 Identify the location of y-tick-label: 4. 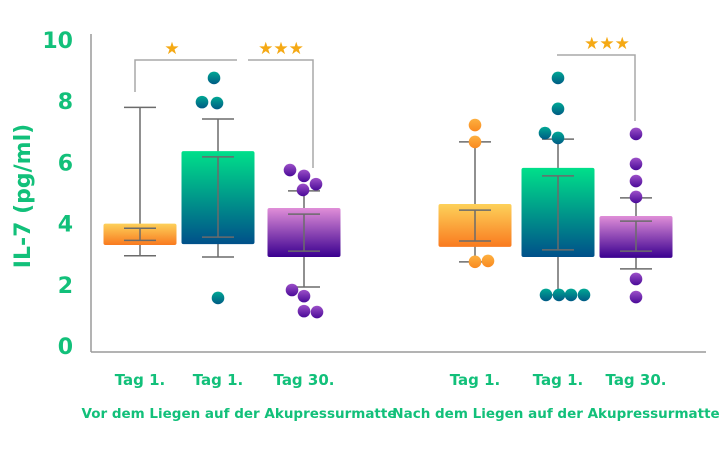
(65, 225).